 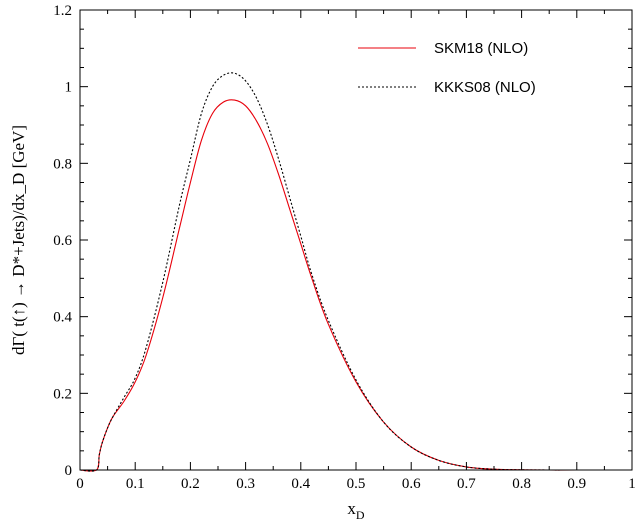 What do you see at coordinates (521, 484) in the screenshot?
I see `x-tick-label: 0.8` at bounding box center [521, 484].